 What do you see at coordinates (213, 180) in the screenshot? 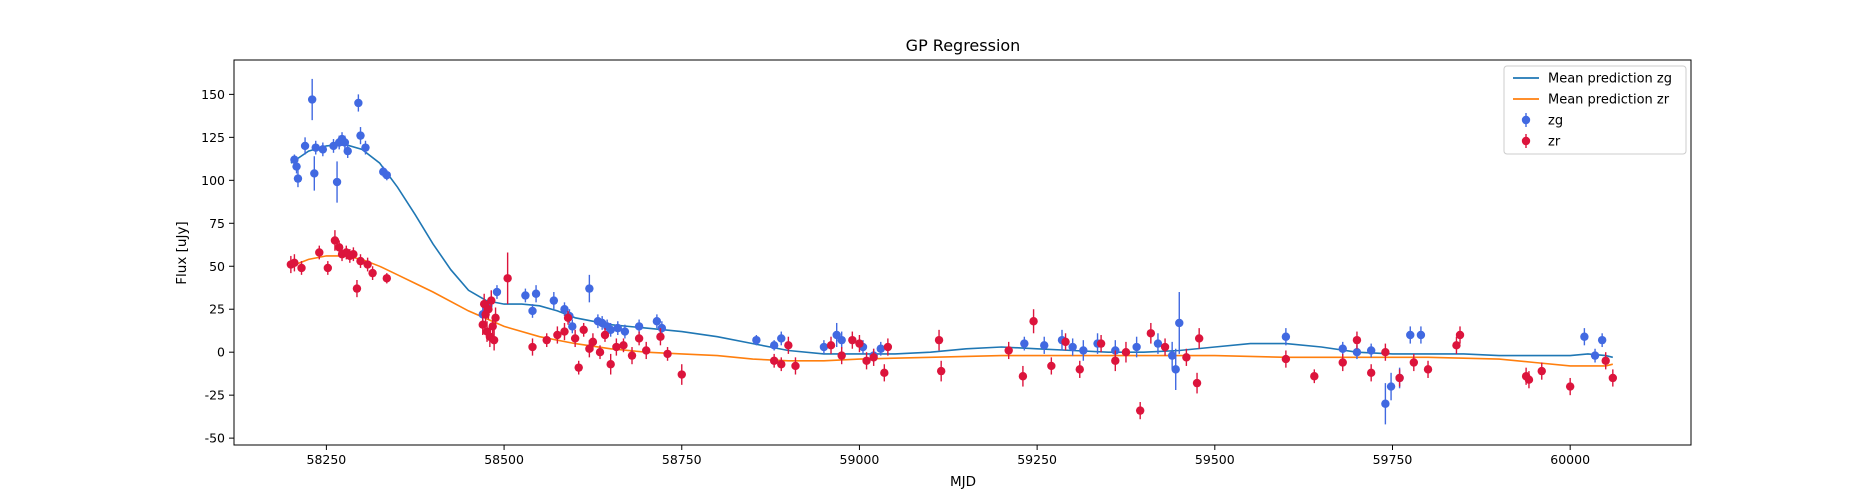
I see `y-tick-label: 100` at bounding box center [213, 180].